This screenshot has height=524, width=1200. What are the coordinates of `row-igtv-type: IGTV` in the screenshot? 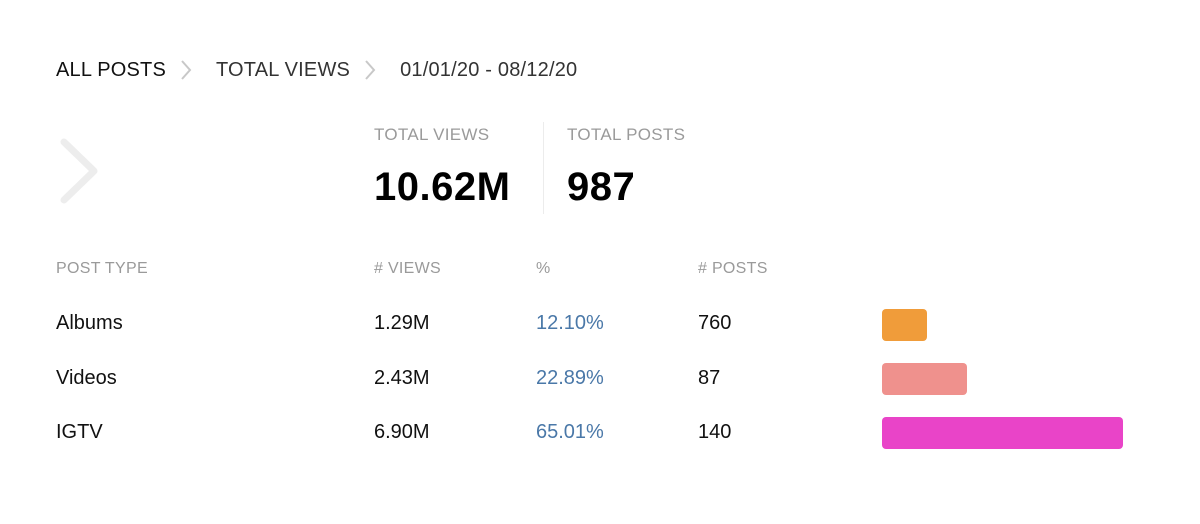 It's located at (79, 432).